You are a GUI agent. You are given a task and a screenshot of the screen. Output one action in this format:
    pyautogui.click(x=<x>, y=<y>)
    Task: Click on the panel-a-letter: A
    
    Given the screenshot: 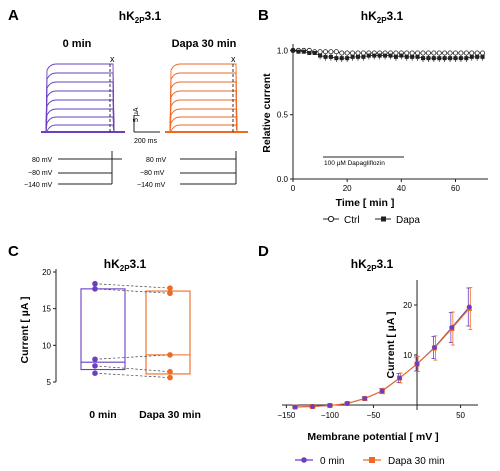 What is the action you would take?
    pyautogui.click(x=13, y=15)
    